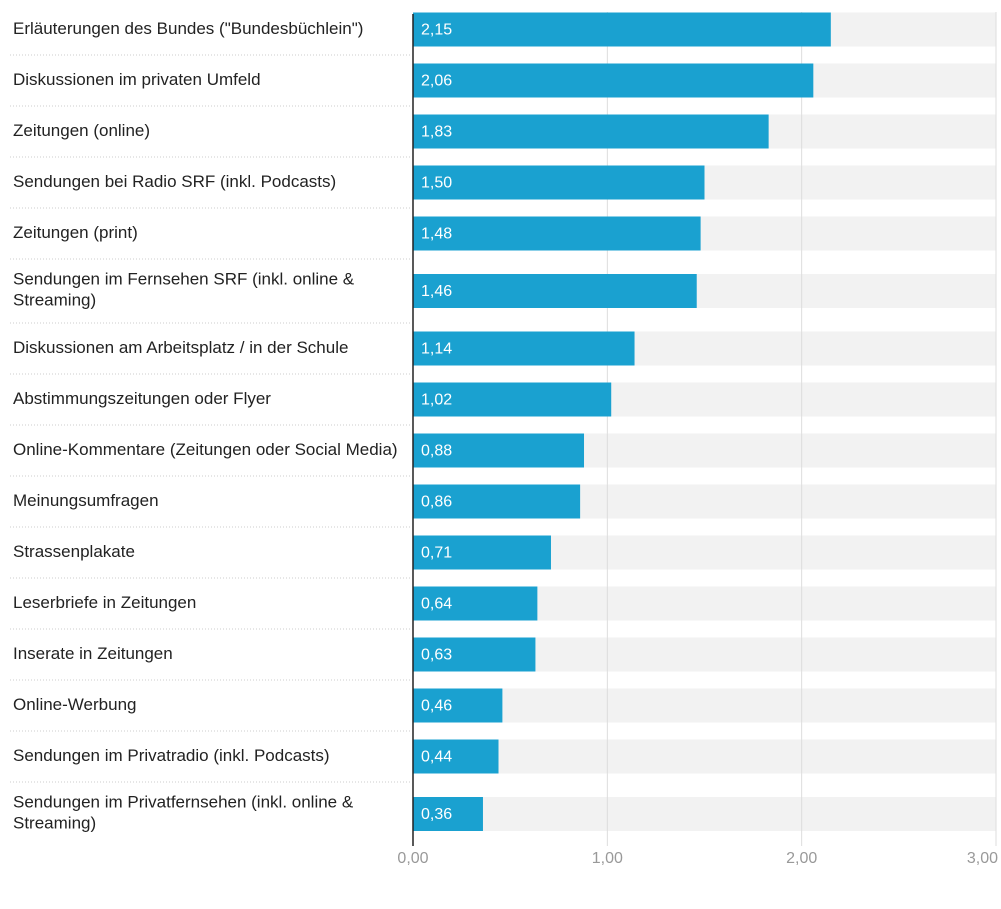 The image size is (1001, 909). I want to click on value-label: 2,06, so click(436, 81).